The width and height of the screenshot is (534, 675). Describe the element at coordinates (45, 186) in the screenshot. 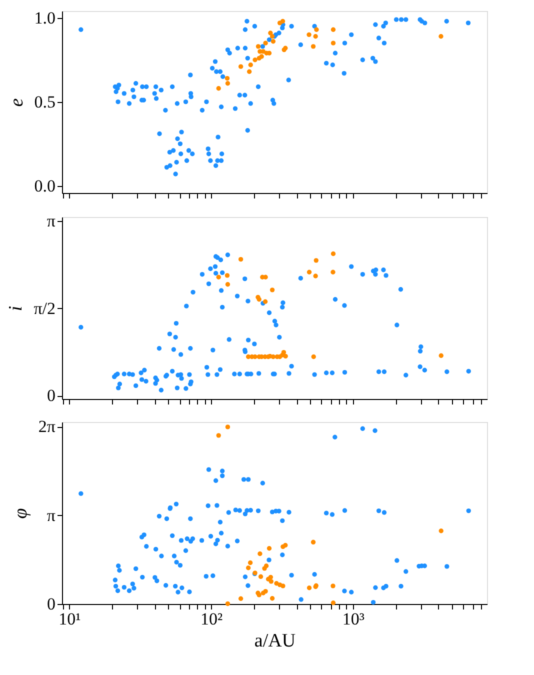

I see `y-tick-label: 0.0` at that location.